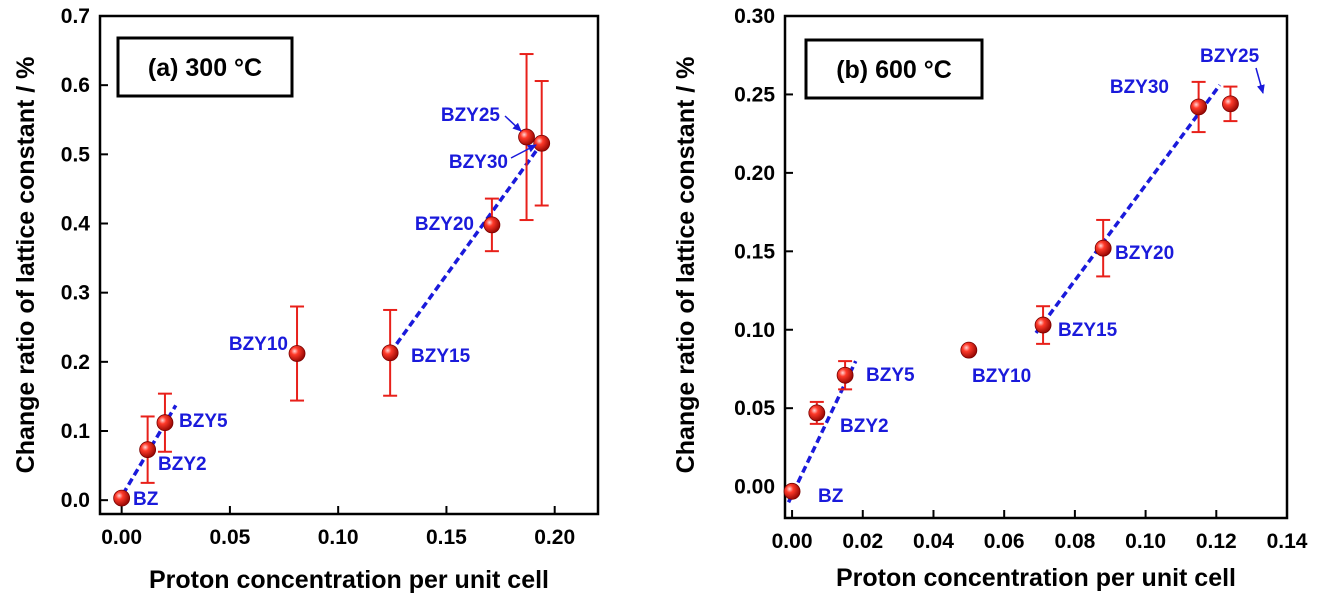 The height and width of the screenshot is (596, 1328). Describe the element at coordinates (76, 154) in the screenshot. I see `panel-a-ytick-label: 0.5` at that location.